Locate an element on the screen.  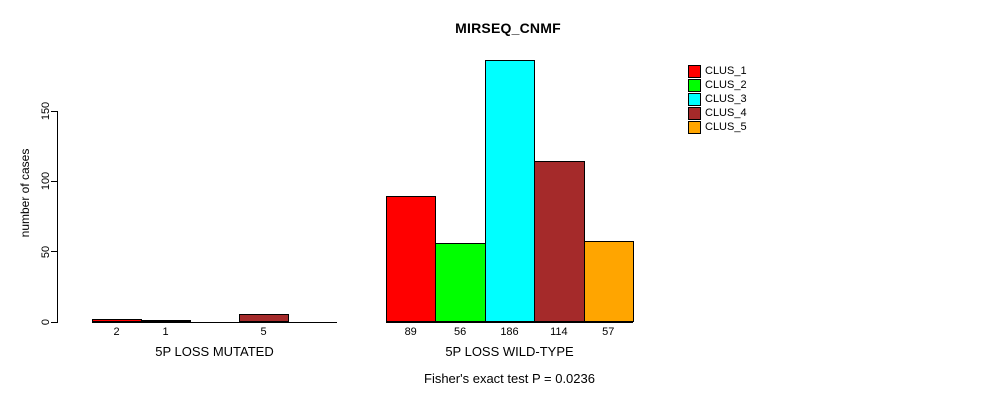
x-group-label-mutated: 5P LOSS MUTATED is located at coordinates (214, 351).